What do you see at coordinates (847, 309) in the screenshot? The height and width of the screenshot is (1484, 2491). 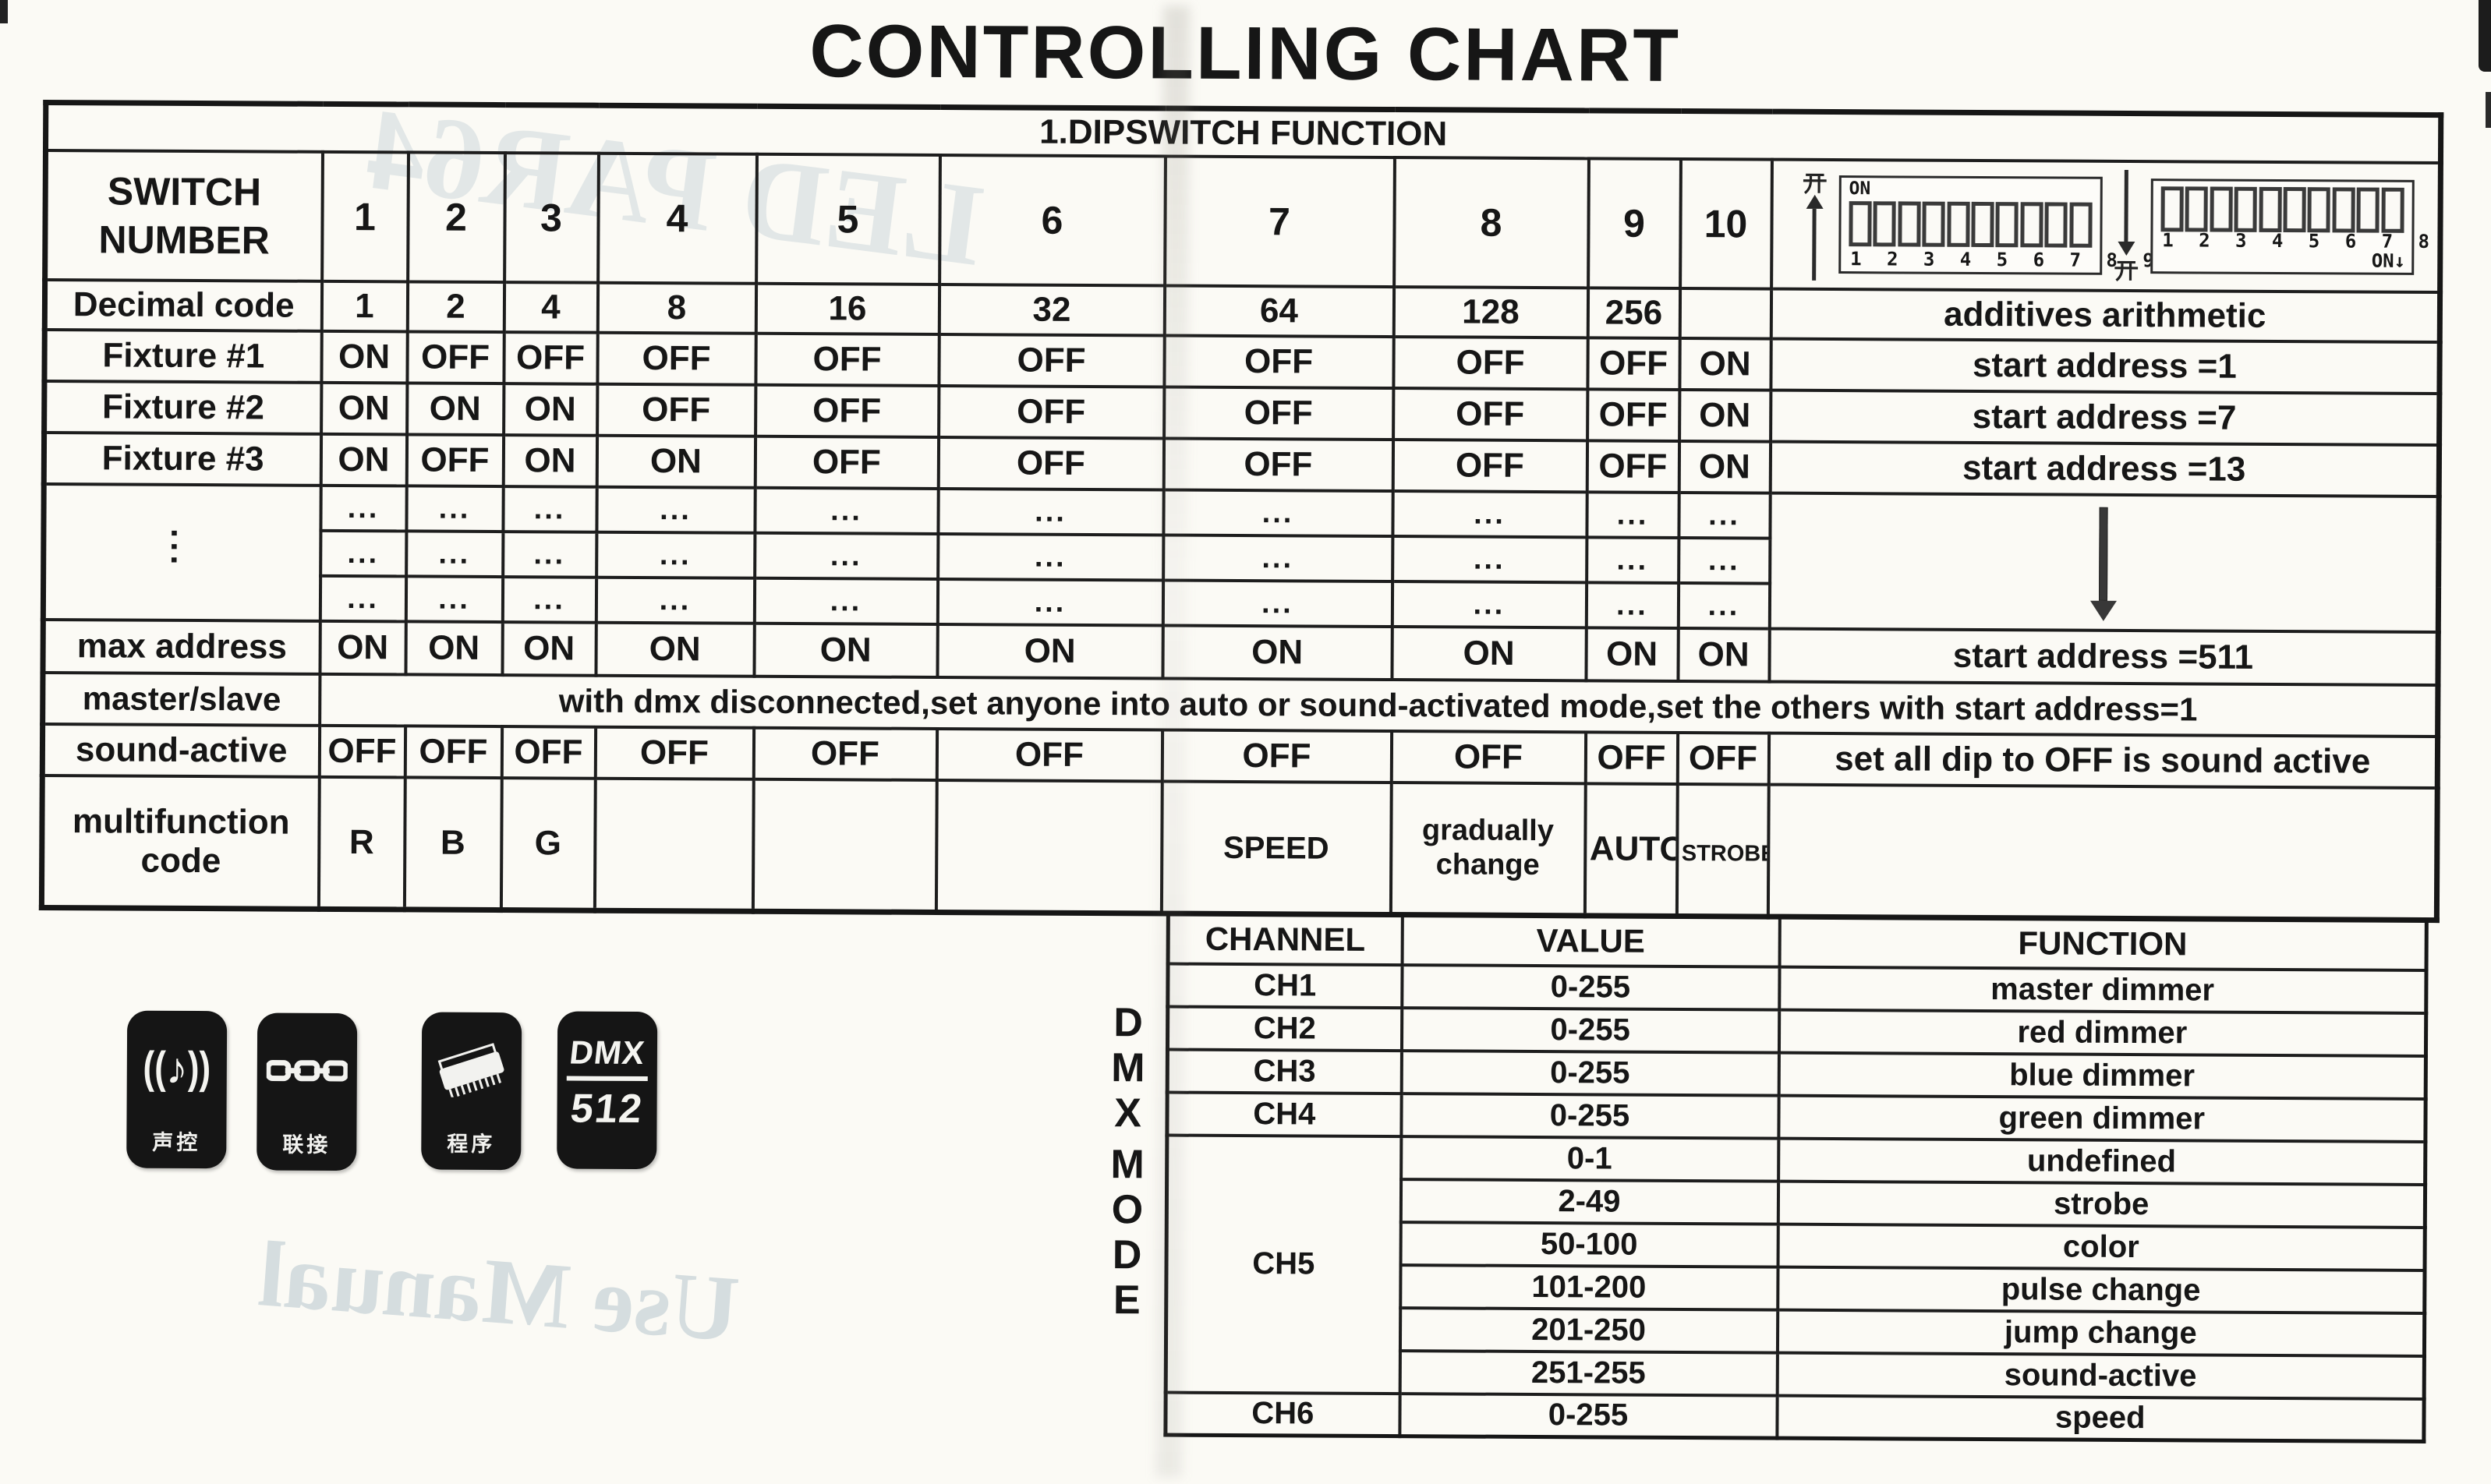 I see `decimal-cell: 16` at bounding box center [847, 309].